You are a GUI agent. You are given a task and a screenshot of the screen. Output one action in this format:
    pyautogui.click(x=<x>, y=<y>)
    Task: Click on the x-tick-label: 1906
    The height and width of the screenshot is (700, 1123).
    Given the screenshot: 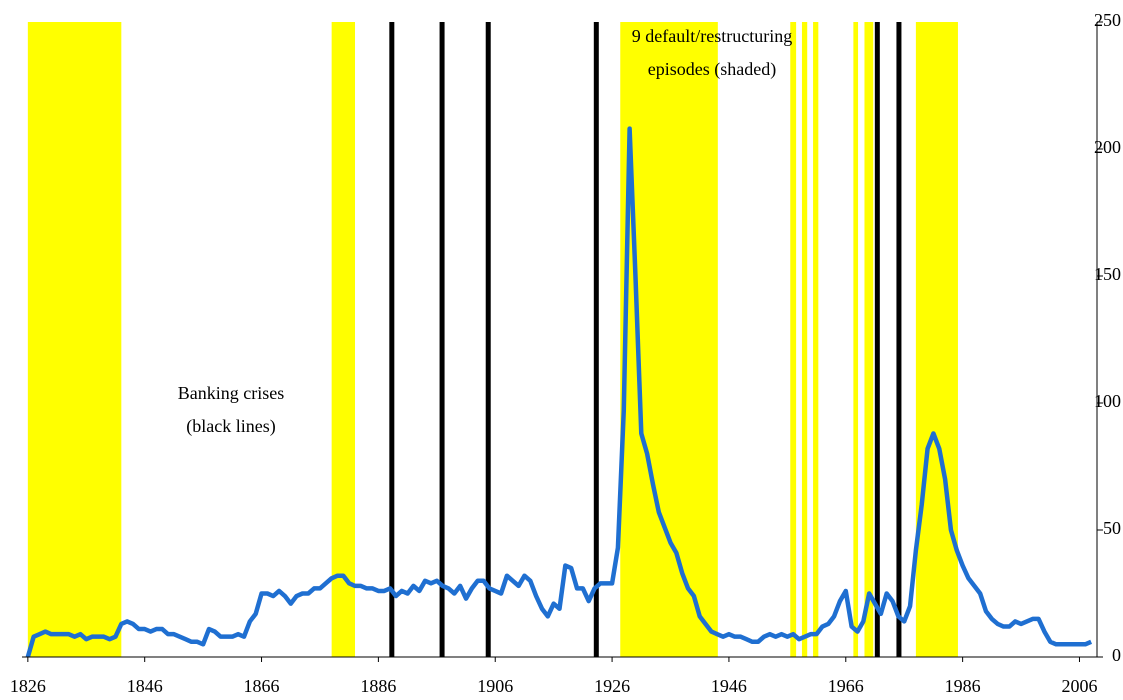 What is the action you would take?
    pyautogui.click(x=495, y=686)
    